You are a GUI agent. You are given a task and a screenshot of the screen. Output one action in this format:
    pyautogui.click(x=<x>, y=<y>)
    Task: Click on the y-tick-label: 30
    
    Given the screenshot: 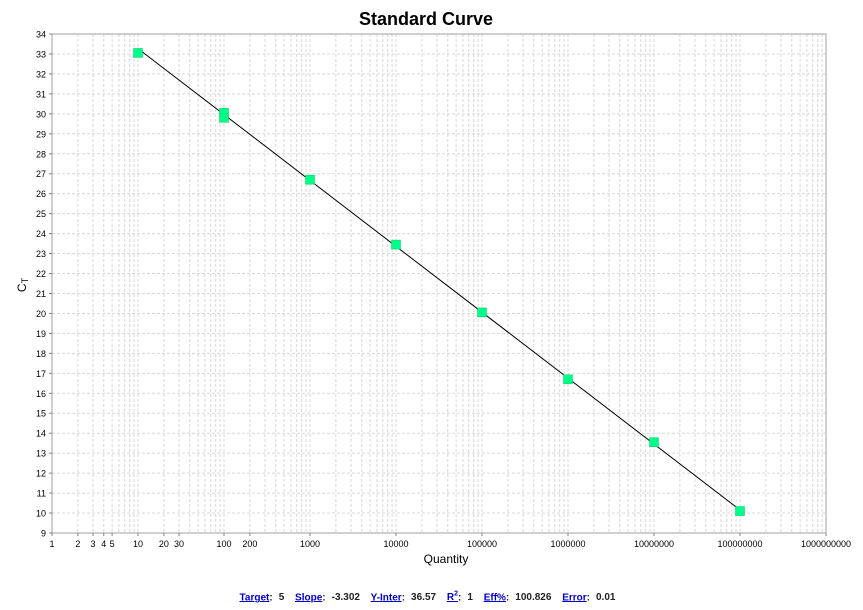 What is the action you would take?
    pyautogui.click(x=41, y=114)
    